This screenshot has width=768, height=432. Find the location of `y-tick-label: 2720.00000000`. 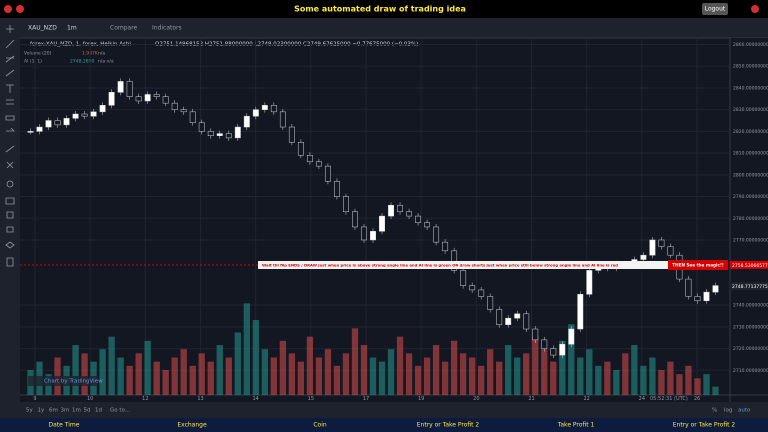

y-tick-label: 2720.00000000 is located at coordinates (750, 349).